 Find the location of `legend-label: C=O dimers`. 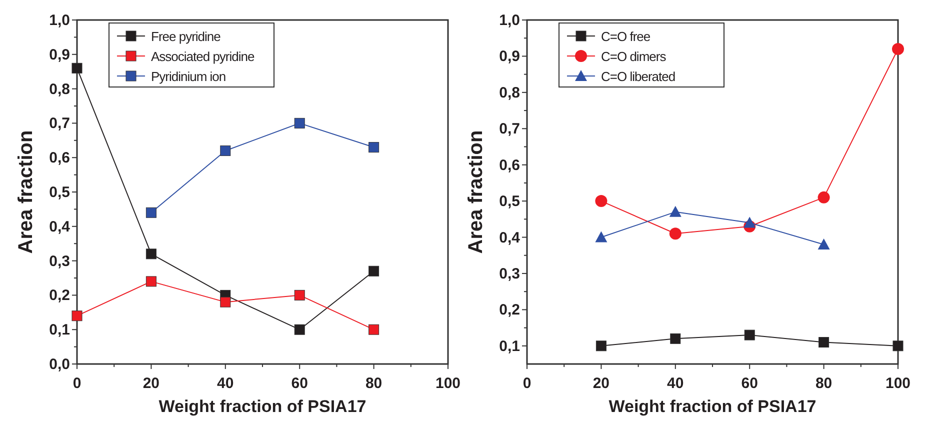

legend-label: C=O dimers is located at coordinates (634, 56).